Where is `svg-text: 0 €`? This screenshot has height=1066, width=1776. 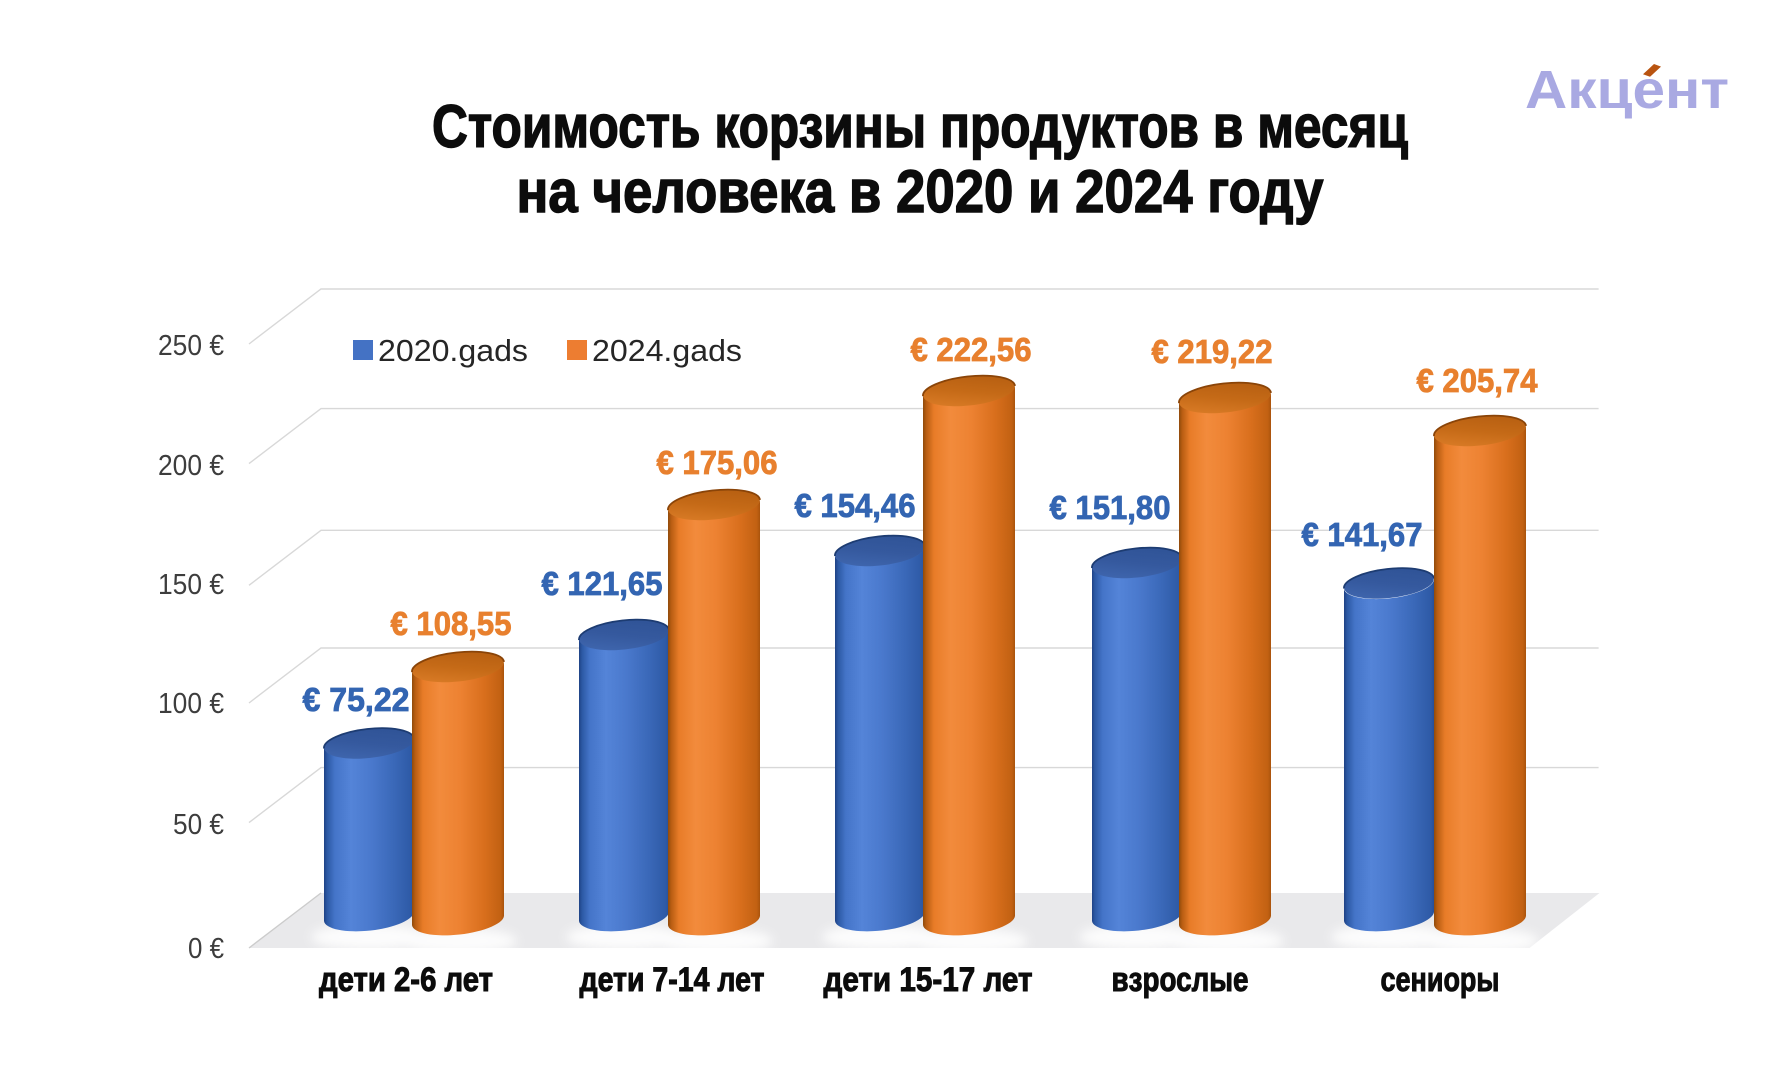
svg-text: 0 € is located at coordinates (206, 949).